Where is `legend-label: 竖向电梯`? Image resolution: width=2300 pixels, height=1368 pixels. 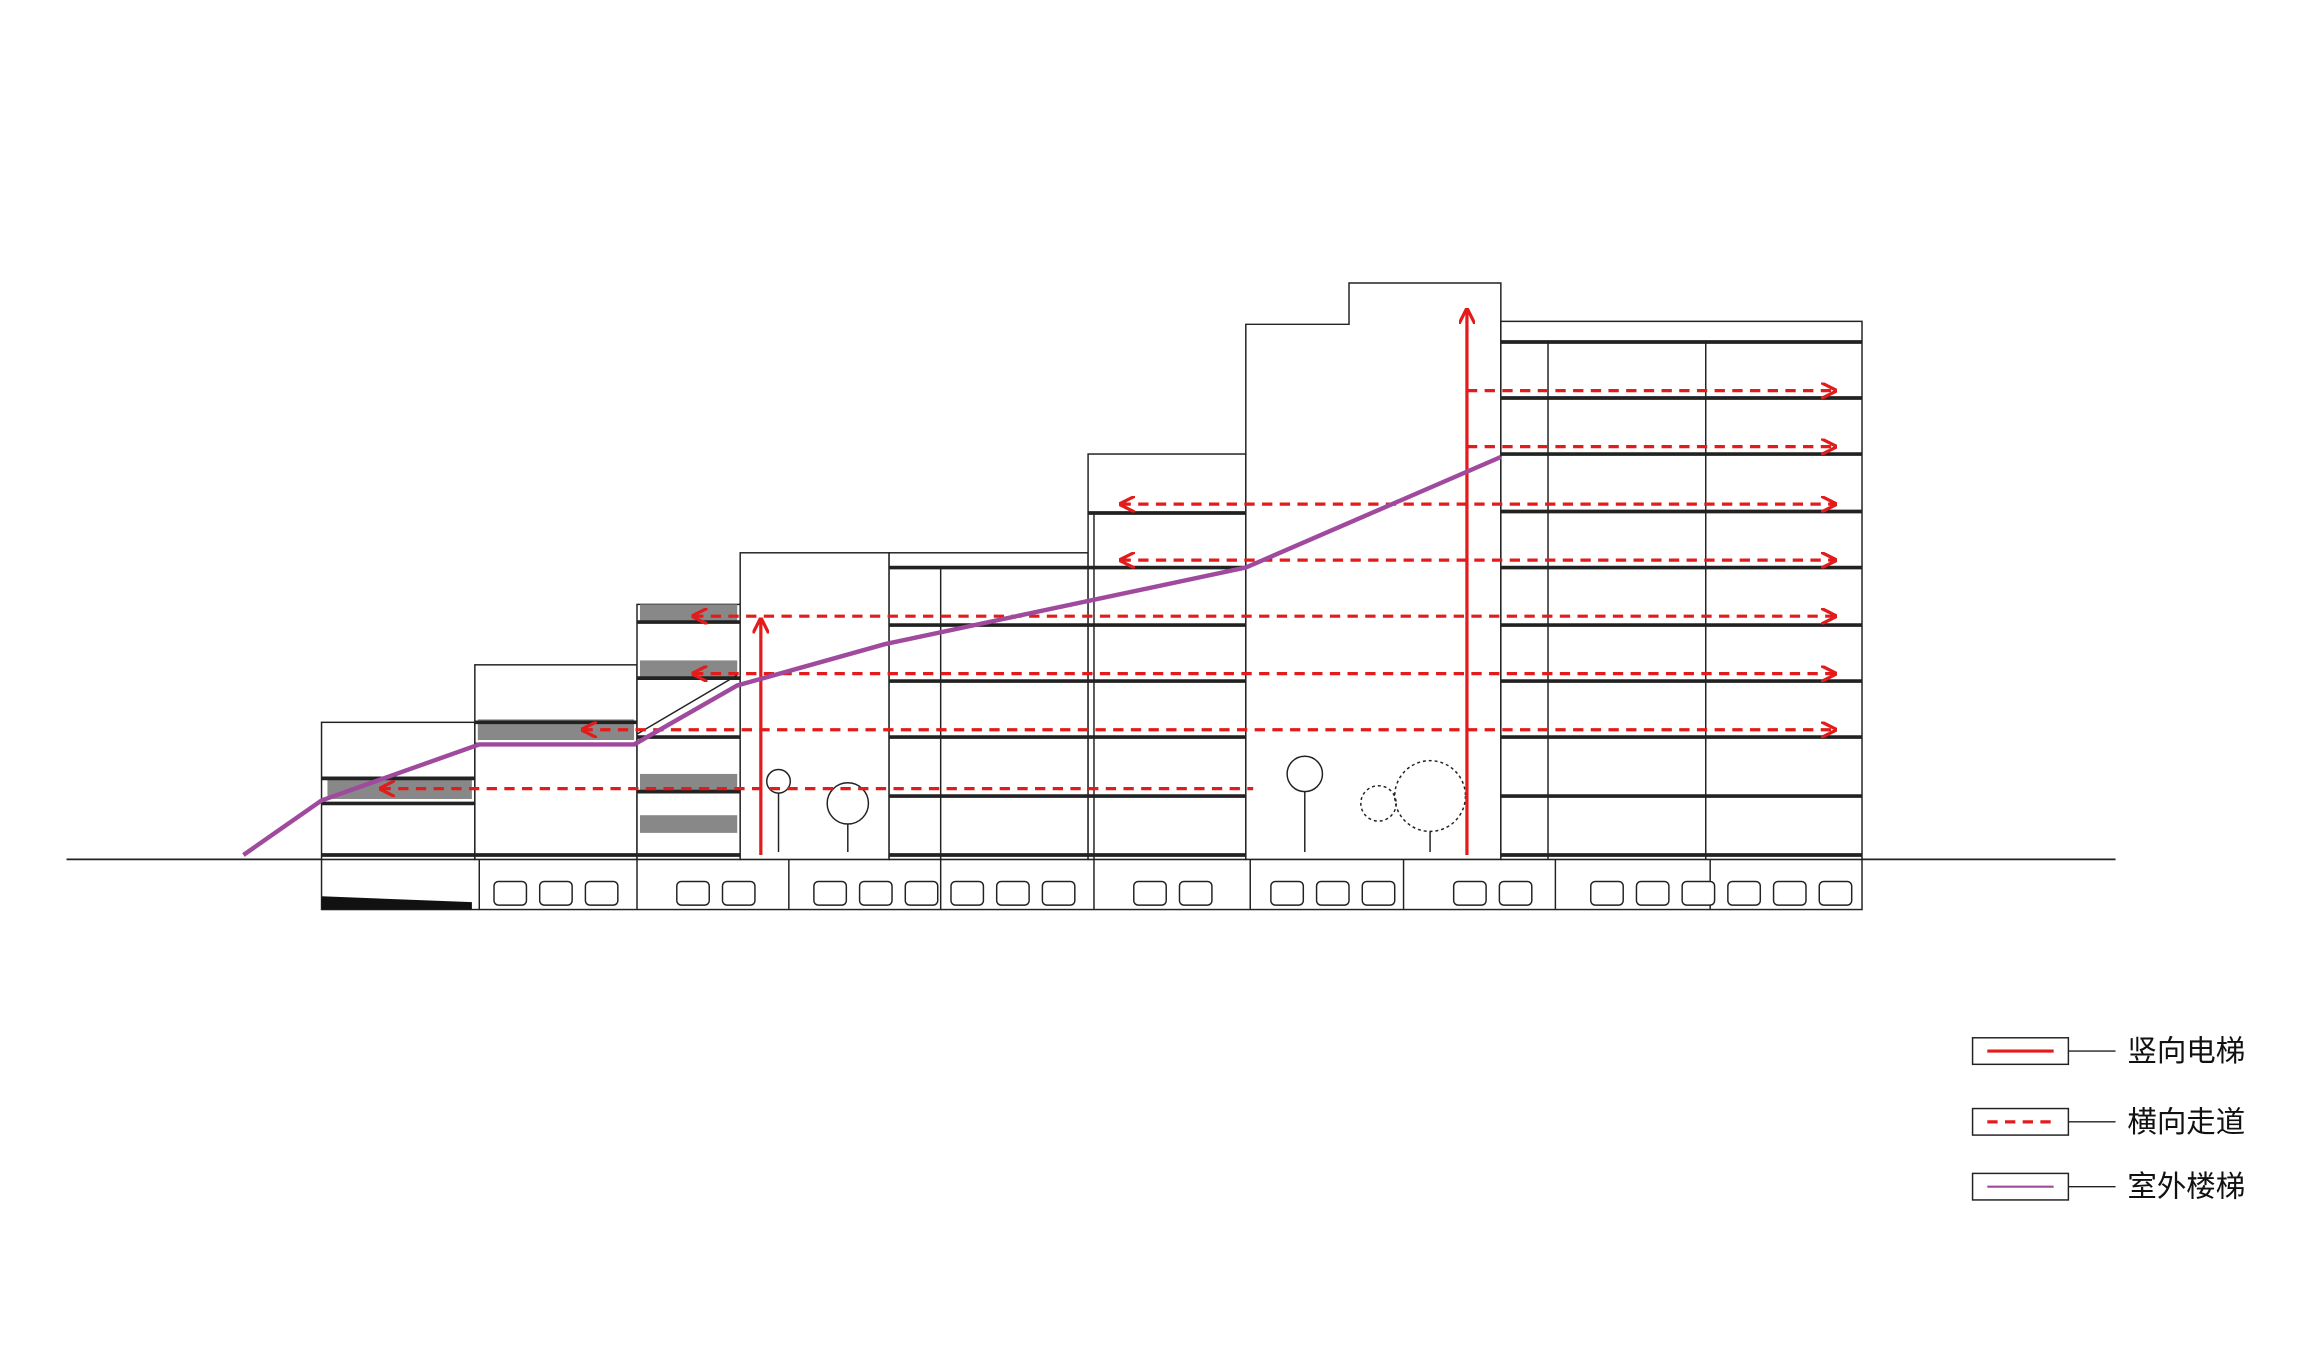 legend-label: 竖向电梯 is located at coordinates (2186, 1051).